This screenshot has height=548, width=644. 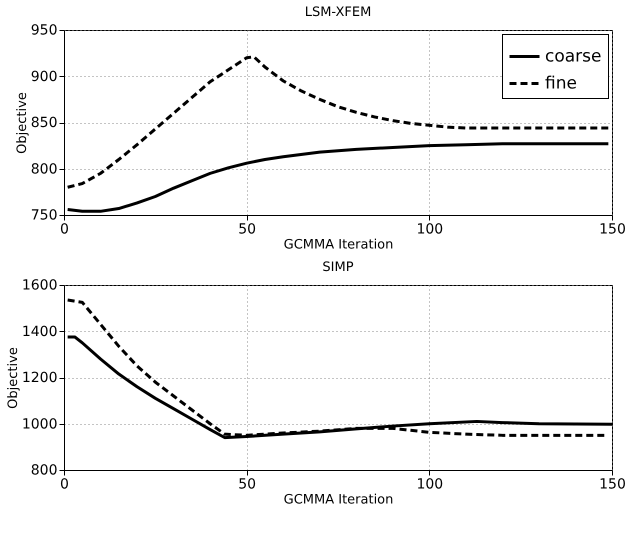 I want to click on chart-title: LSM-XFEM, so click(x=338, y=12).